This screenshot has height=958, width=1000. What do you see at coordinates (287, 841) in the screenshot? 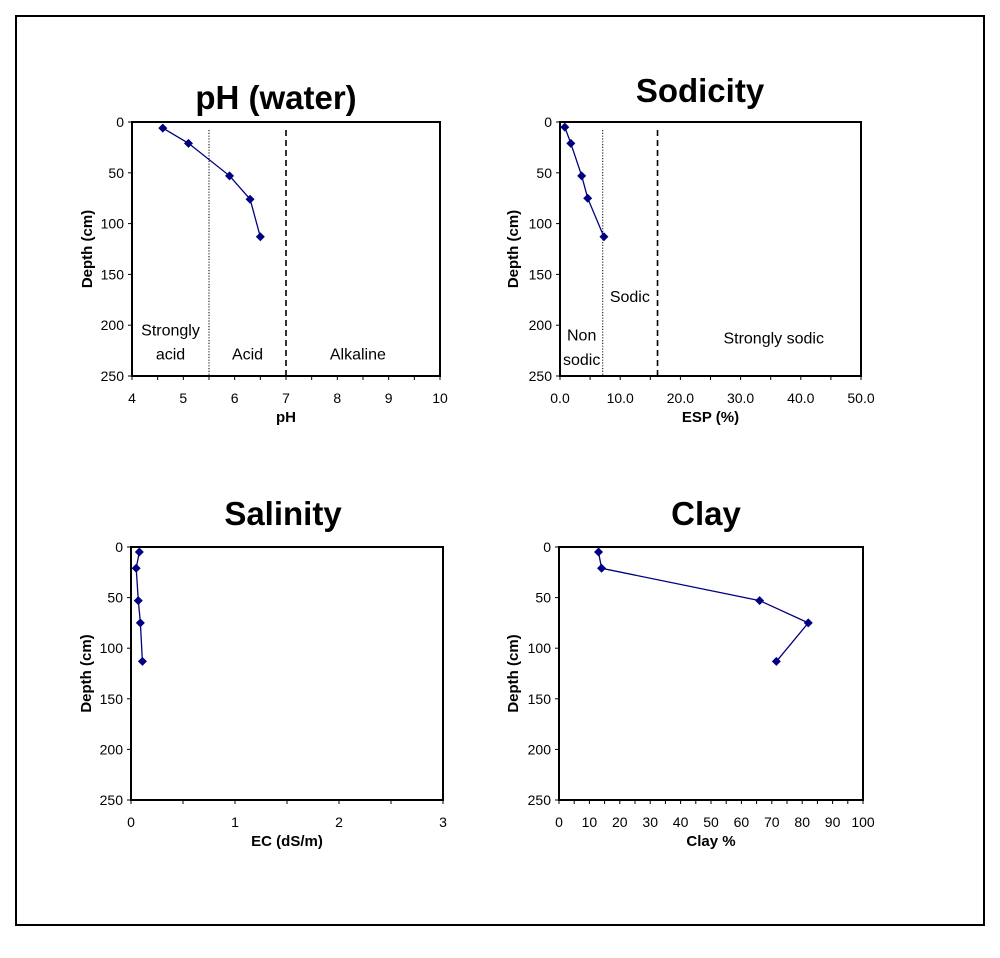
I see `x-axis-label: EC (dS/m)` at bounding box center [287, 841].